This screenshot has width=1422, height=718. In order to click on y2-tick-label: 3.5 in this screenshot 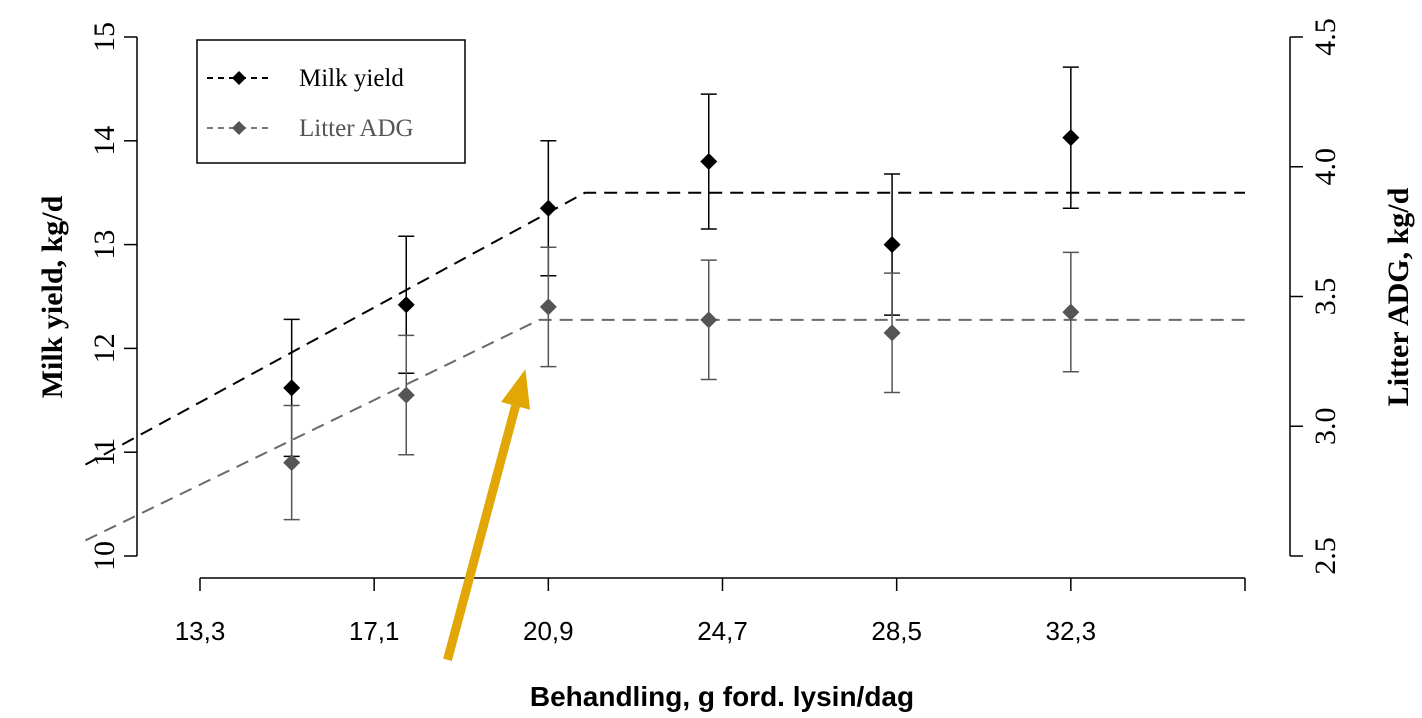, I will do `click(1325, 297)`.